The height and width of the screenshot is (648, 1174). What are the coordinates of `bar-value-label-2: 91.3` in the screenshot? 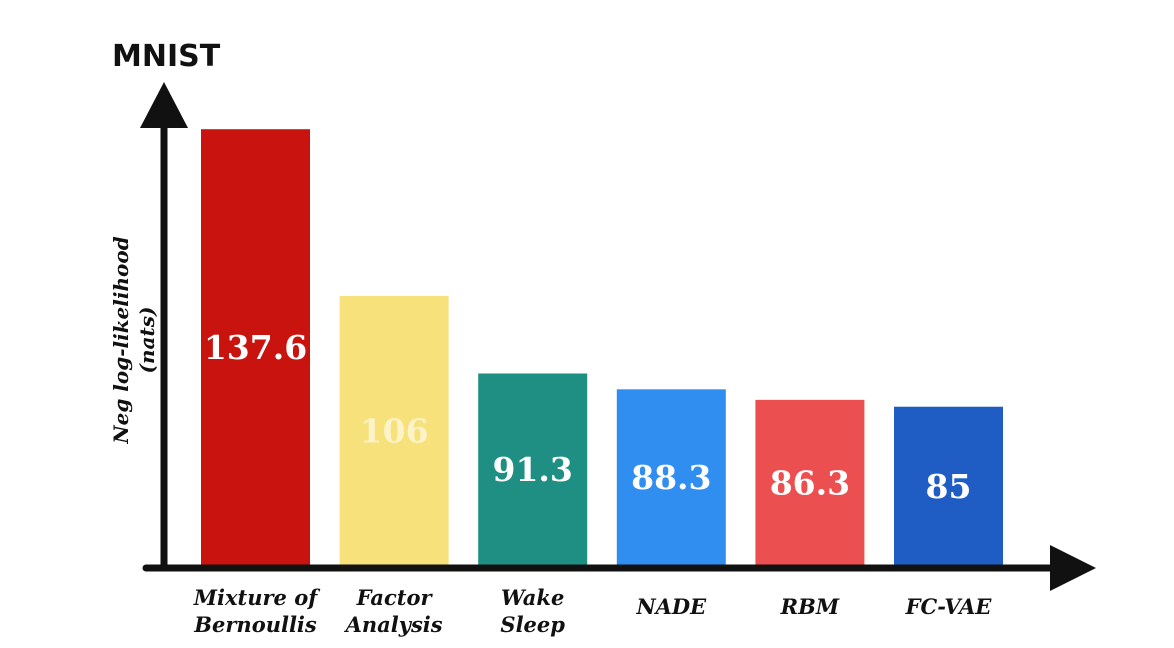 It's located at (533, 469).